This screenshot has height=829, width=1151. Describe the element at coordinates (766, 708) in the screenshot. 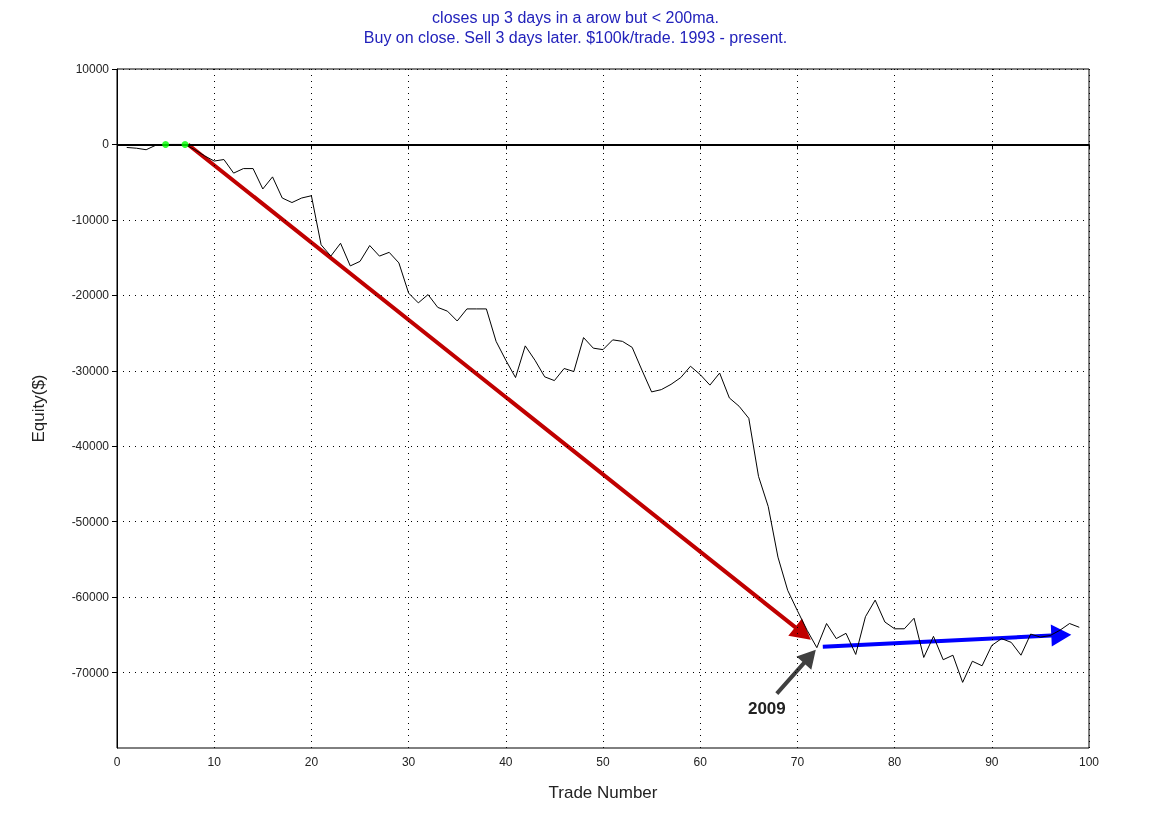

I see `annotation: 2009` at that location.